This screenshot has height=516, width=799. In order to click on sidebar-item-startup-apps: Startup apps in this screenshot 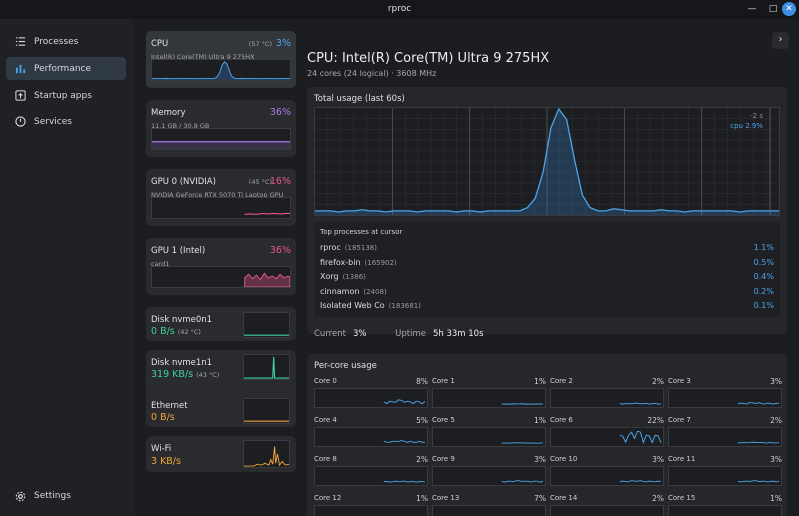, I will do `click(66, 95)`.